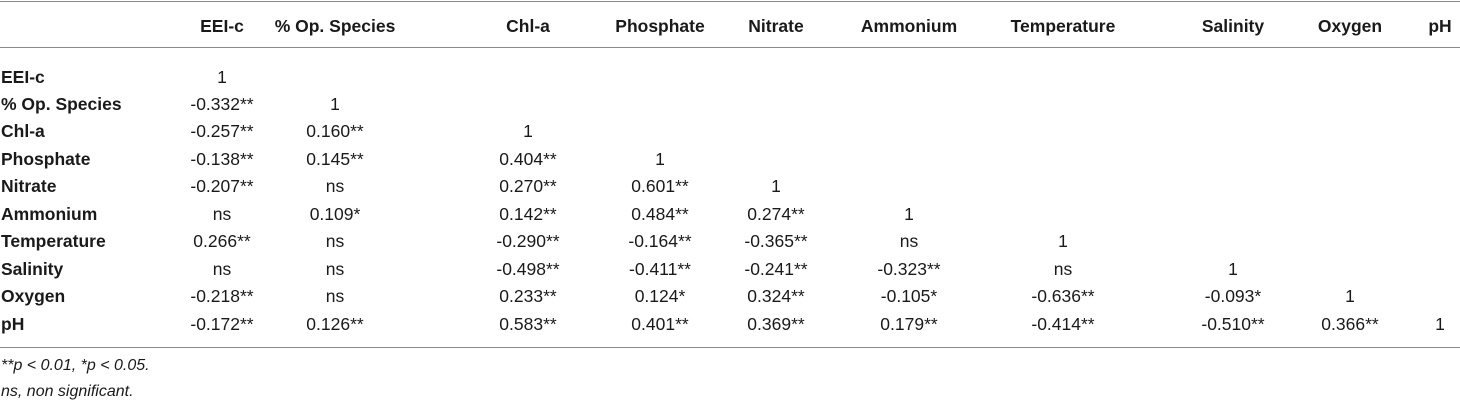 This screenshot has height=404, width=1460. Describe the element at coordinates (222, 26) in the screenshot. I see `column-header: EEI-c` at that location.